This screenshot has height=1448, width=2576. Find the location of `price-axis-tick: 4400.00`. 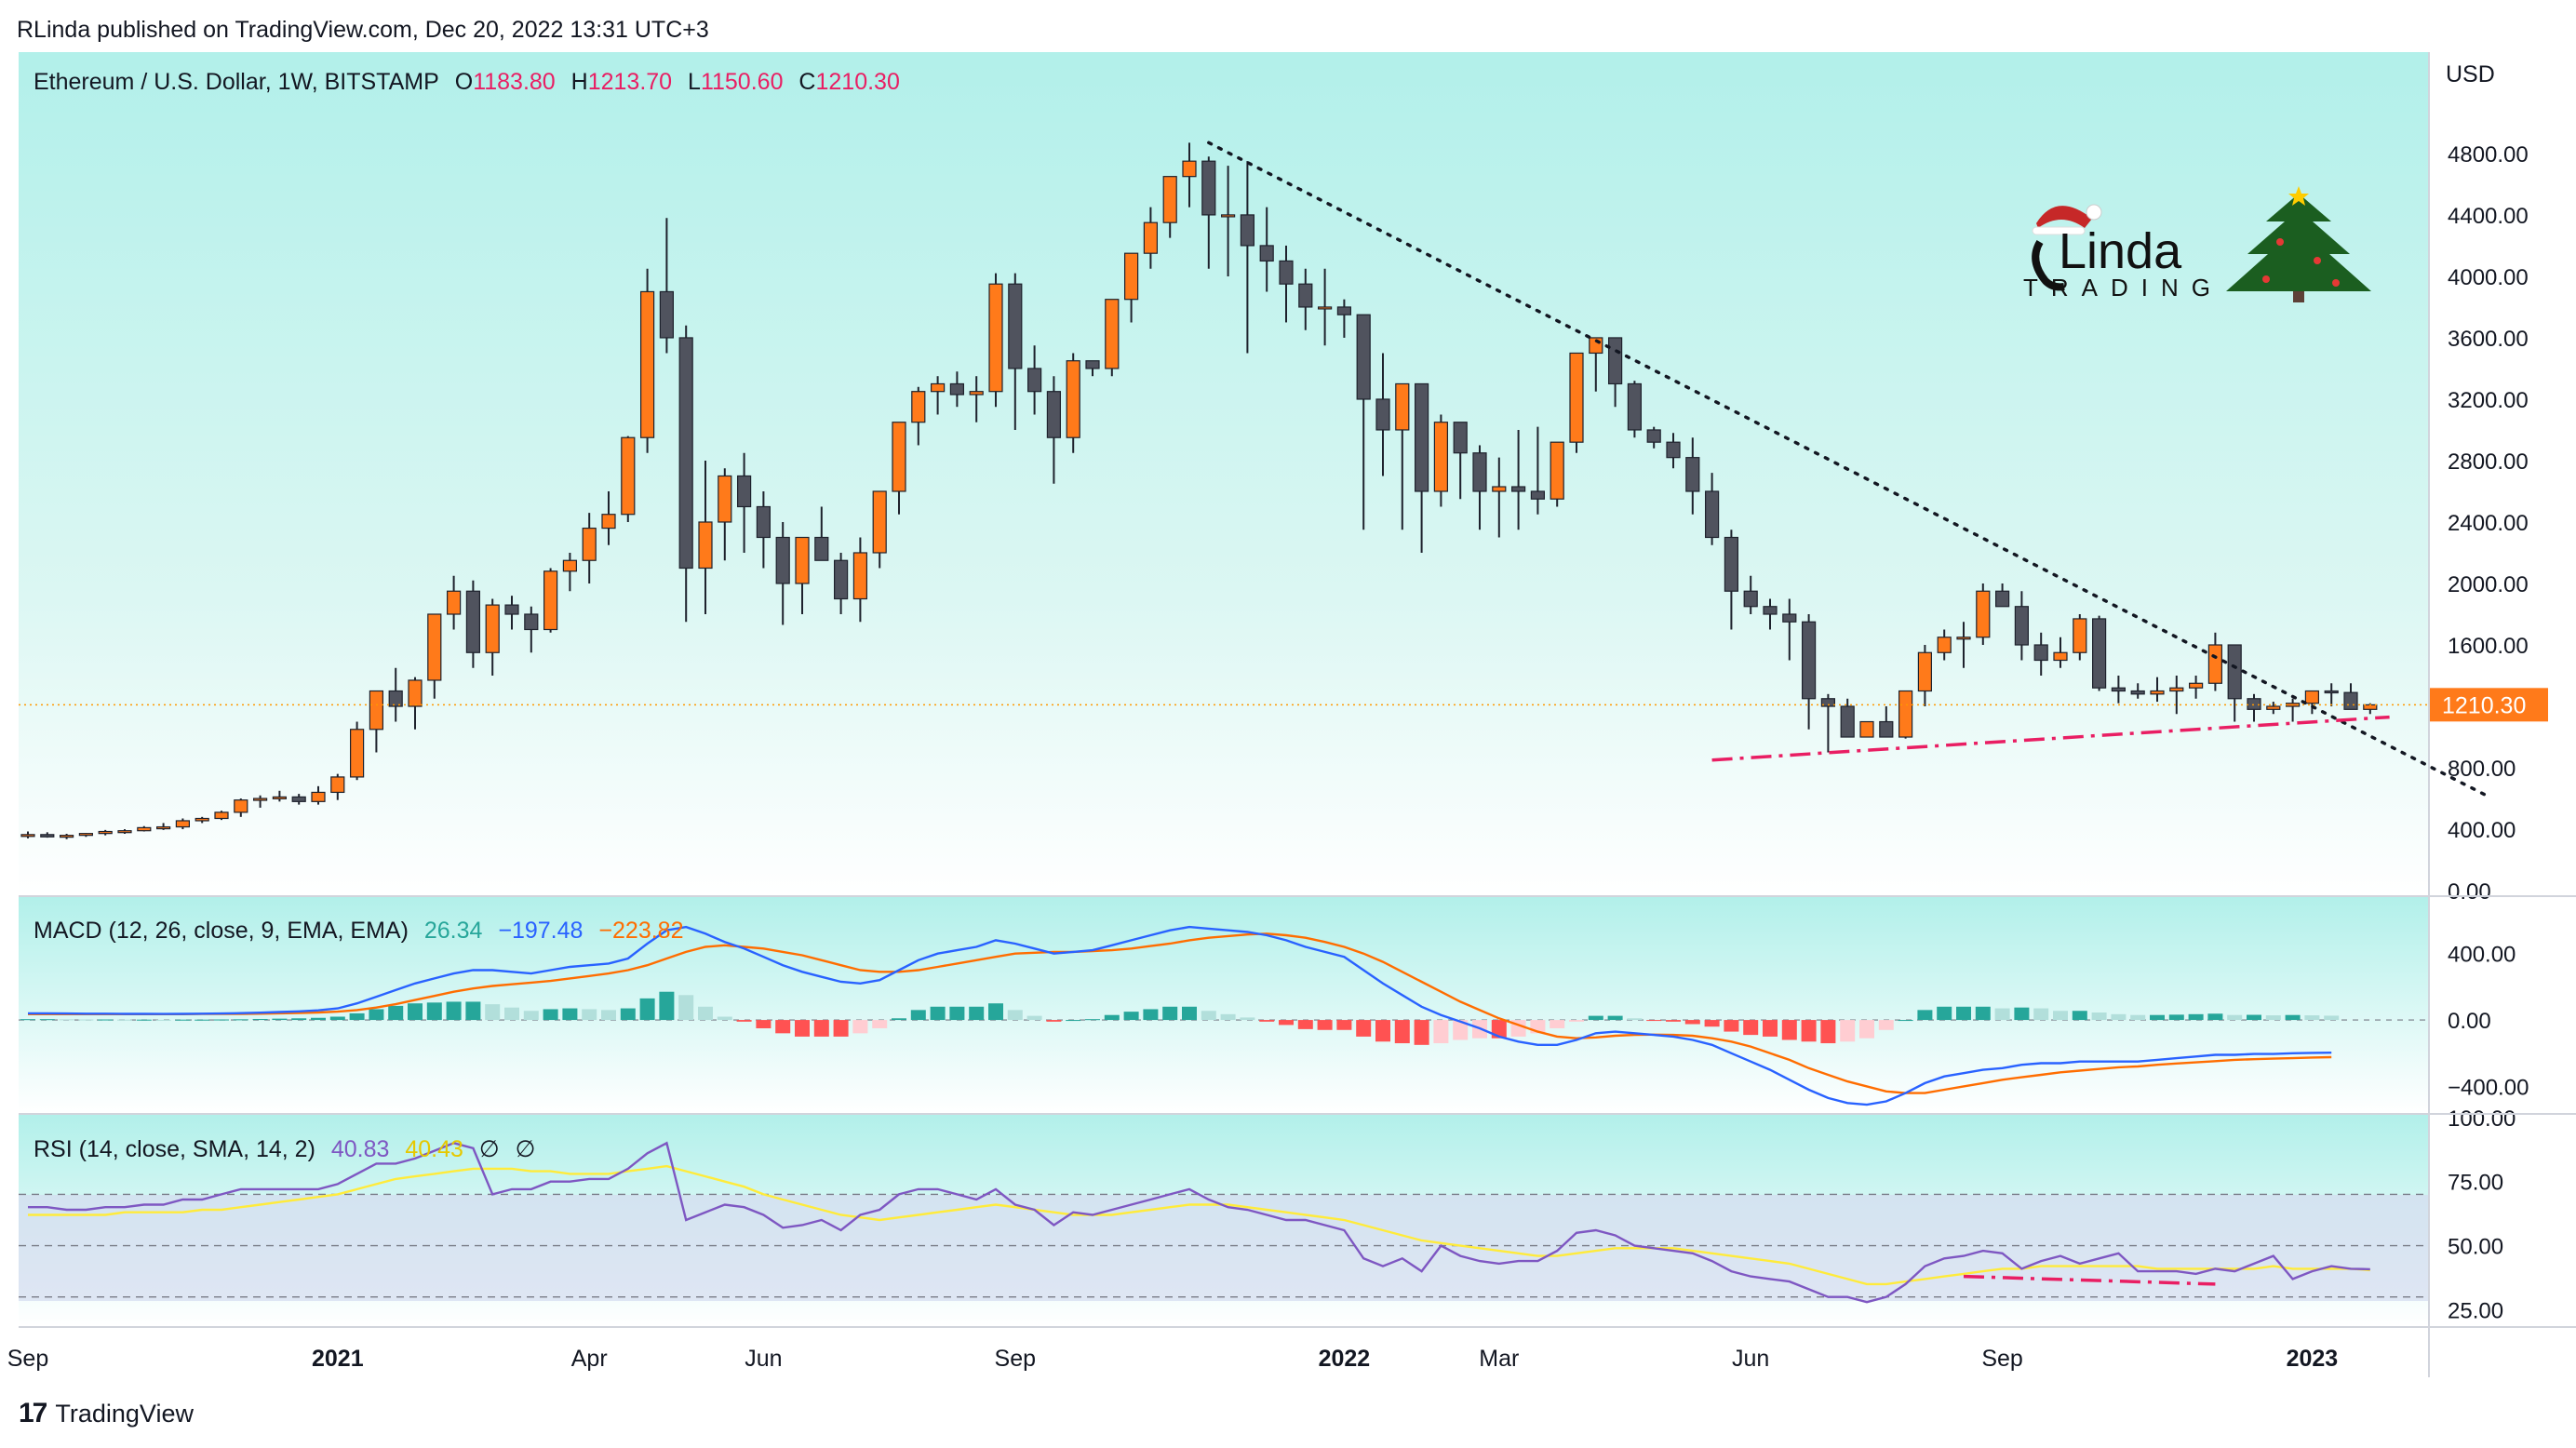

price-axis-tick: 4400.00 is located at coordinates (2488, 216).